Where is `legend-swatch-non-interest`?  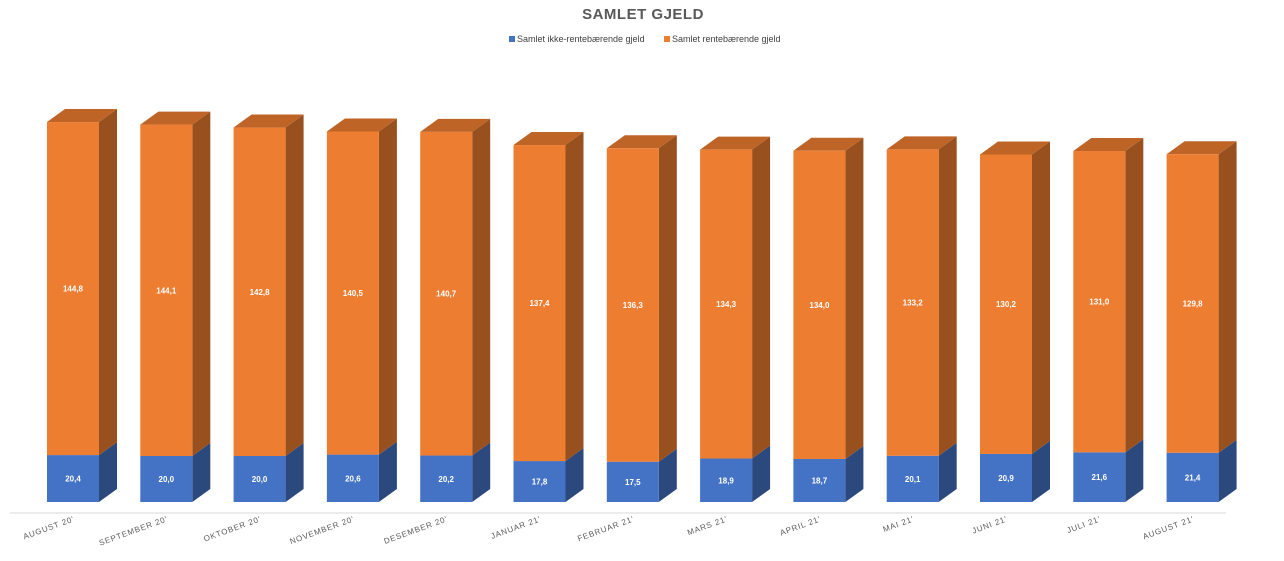 legend-swatch-non-interest is located at coordinates (512, 39).